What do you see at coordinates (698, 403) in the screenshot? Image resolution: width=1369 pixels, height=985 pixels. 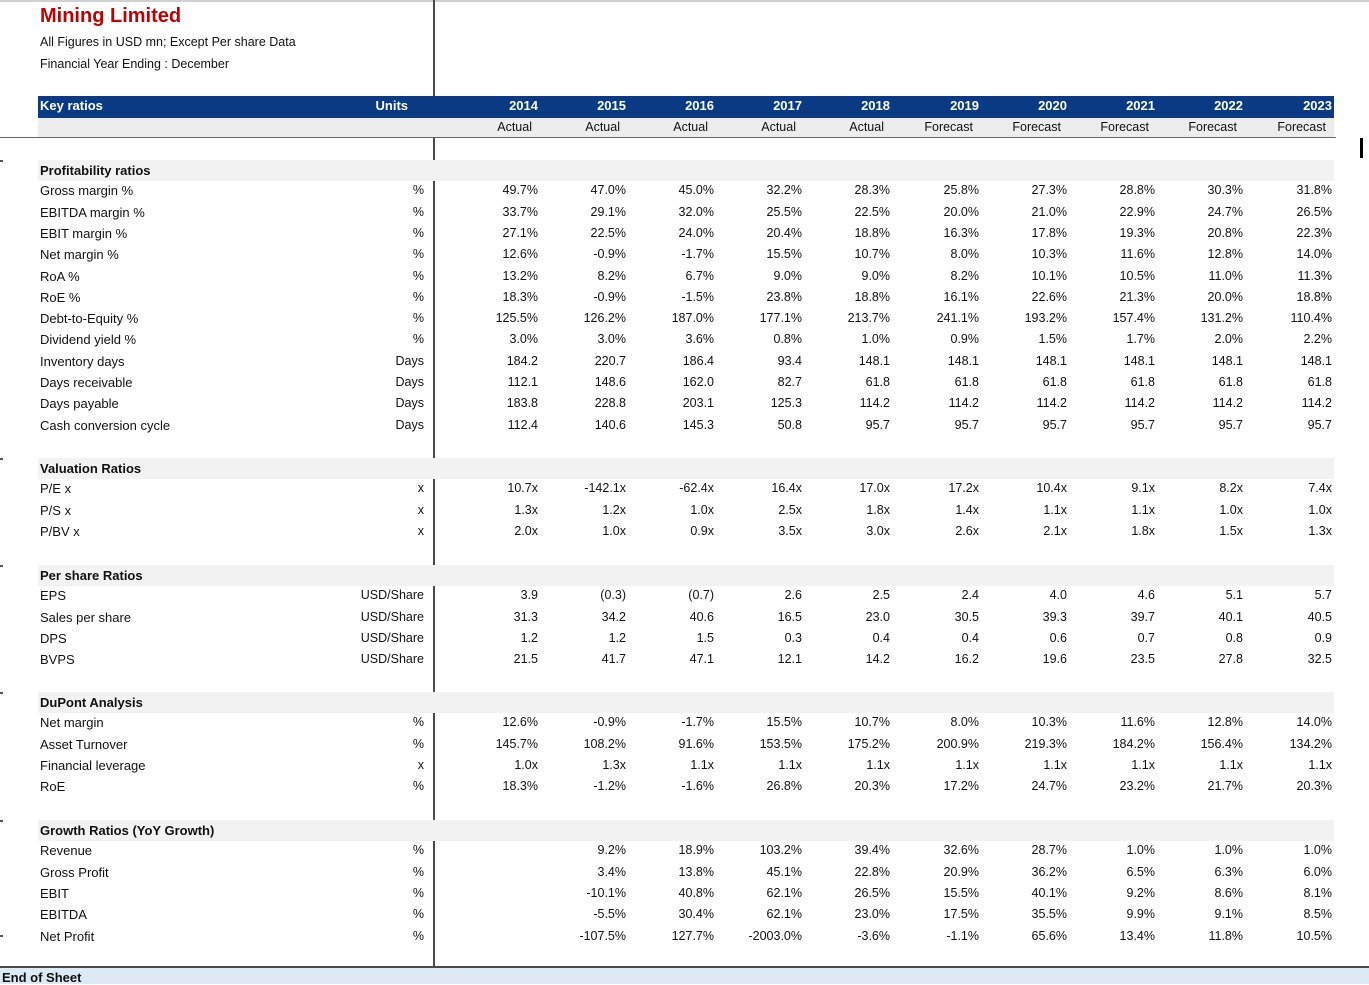 I see `value-cell: 203.1` at bounding box center [698, 403].